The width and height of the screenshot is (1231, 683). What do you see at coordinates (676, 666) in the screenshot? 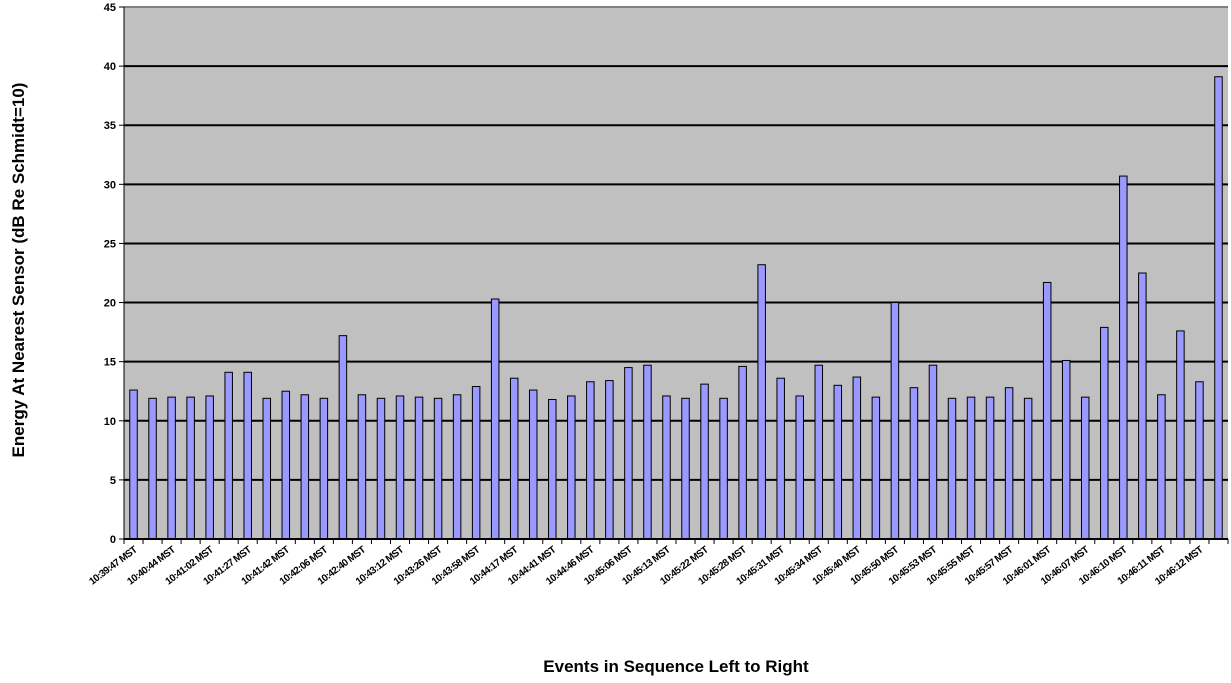
I see `x-axis-label: Events in Sequence Left to Right` at bounding box center [676, 666].